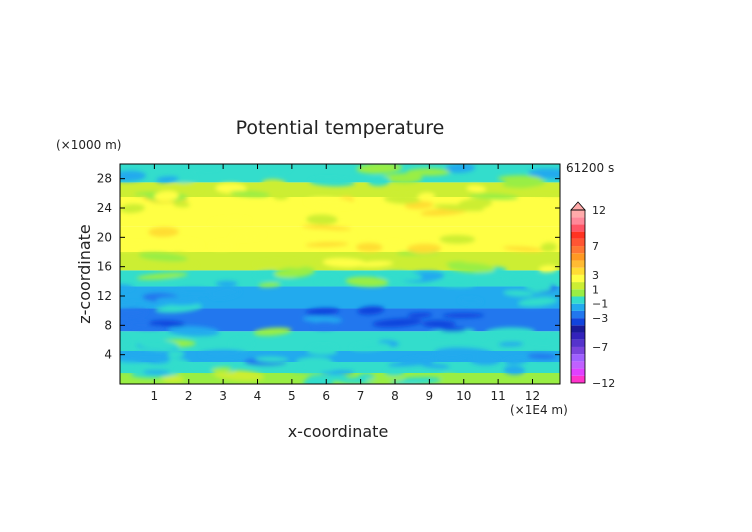 This screenshot has width=752, height=532. Describe the element at coordinates (599, 210) in the screenshot. I see `colorbar-label: 12` at that location.